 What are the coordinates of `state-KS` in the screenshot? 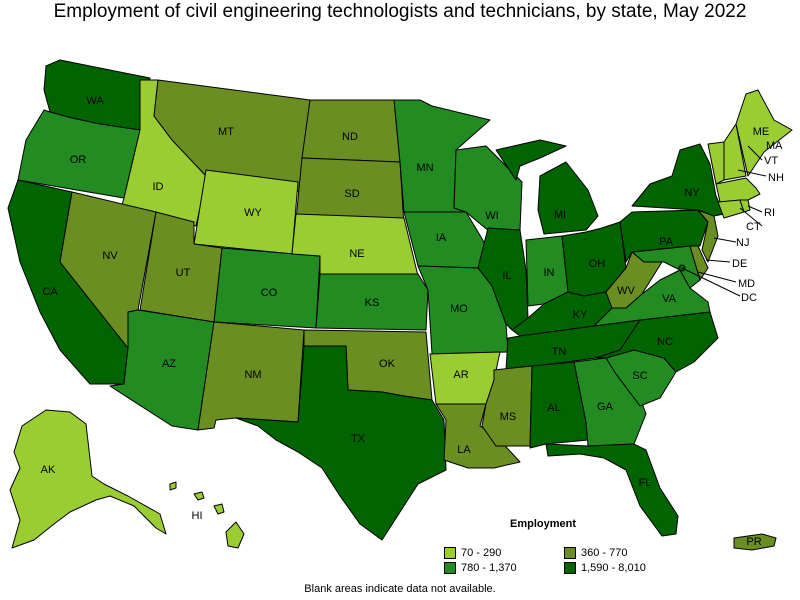 It's located at (372, 302).